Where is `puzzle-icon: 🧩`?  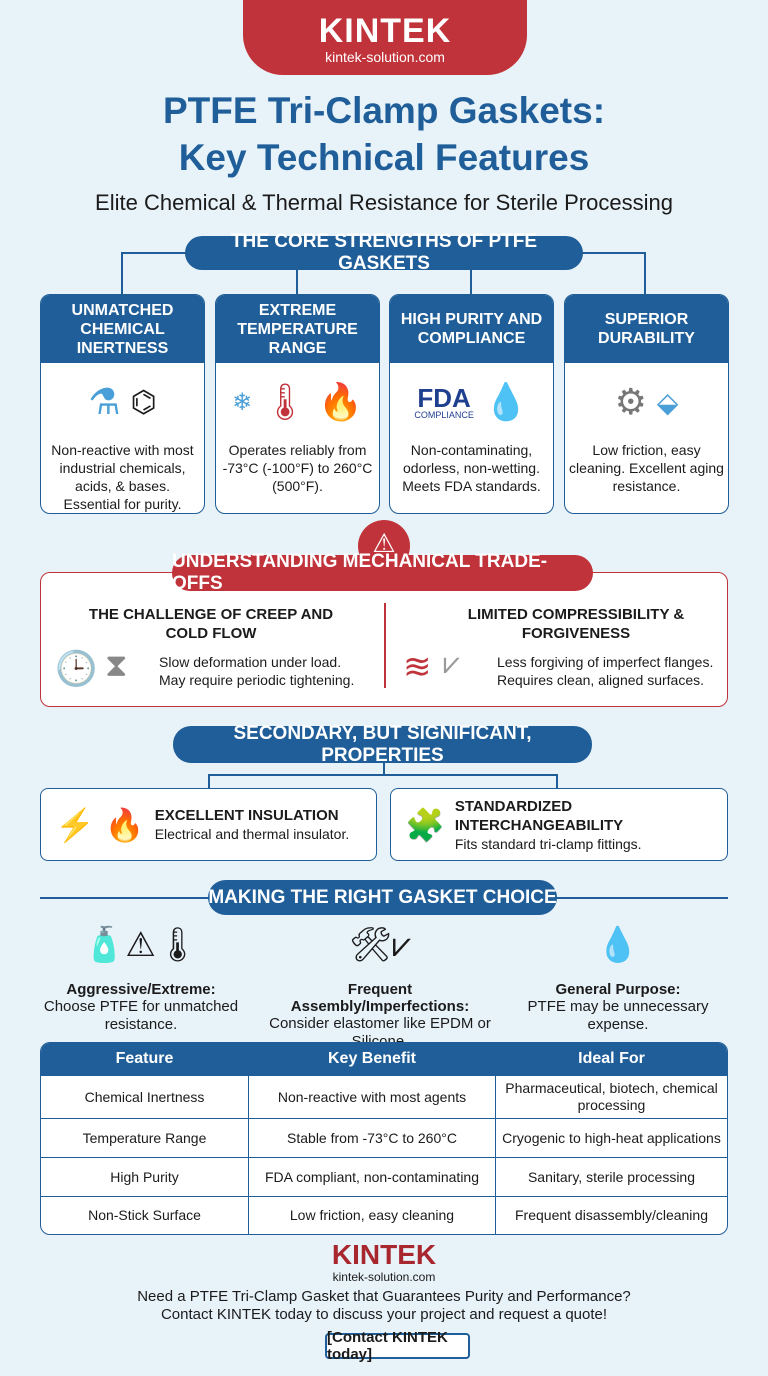
puzzle-icon: 🧩 is located at coordinates (425, 824).